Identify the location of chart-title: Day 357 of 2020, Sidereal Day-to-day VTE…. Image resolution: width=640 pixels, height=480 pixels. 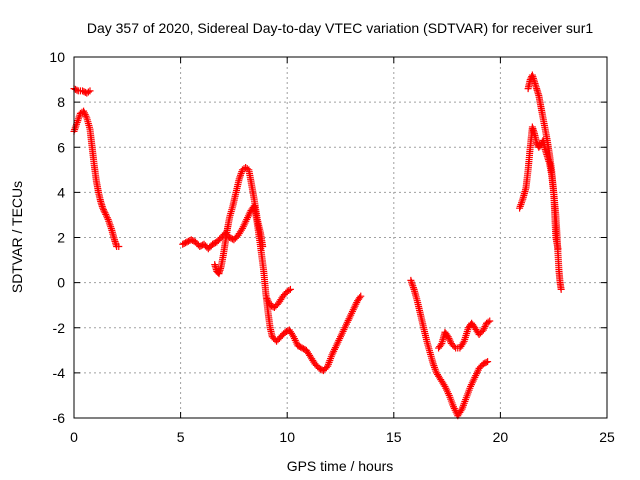
(340, 28).